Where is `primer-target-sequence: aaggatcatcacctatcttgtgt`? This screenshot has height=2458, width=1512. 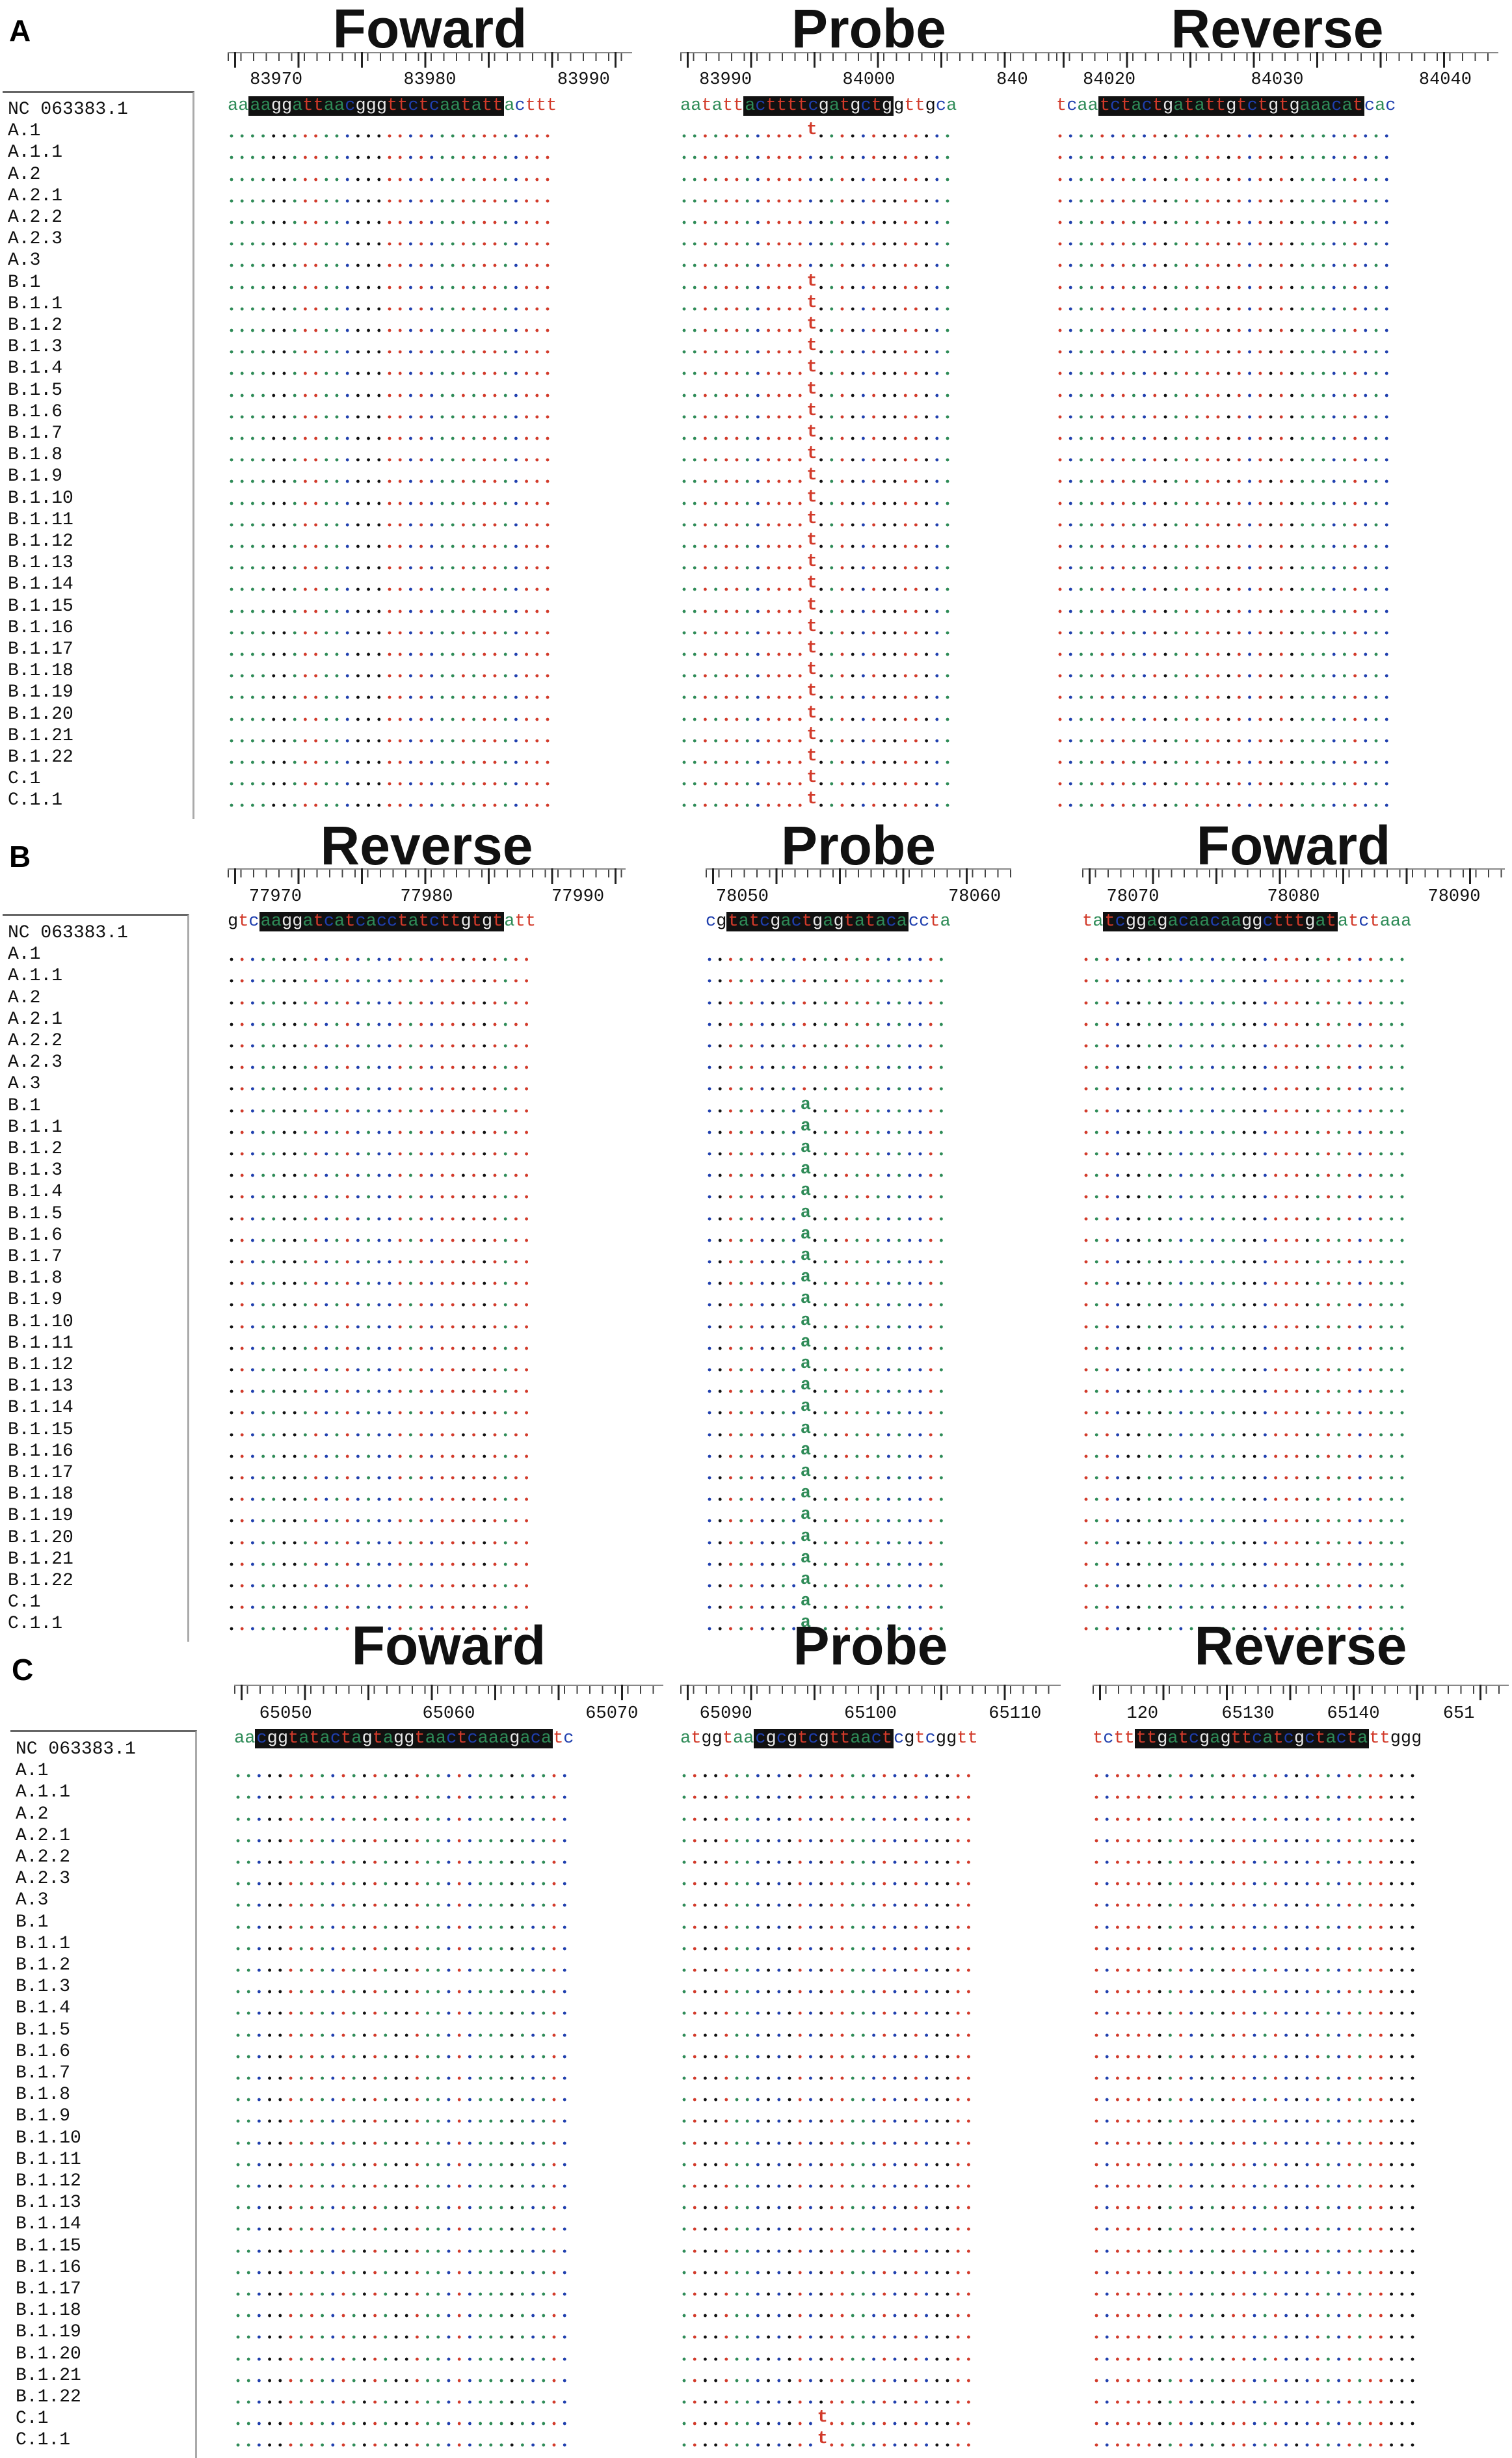 primer-target-sequence: aaggatcatcacctatcttgtgt is located at coordinates (382, 921).